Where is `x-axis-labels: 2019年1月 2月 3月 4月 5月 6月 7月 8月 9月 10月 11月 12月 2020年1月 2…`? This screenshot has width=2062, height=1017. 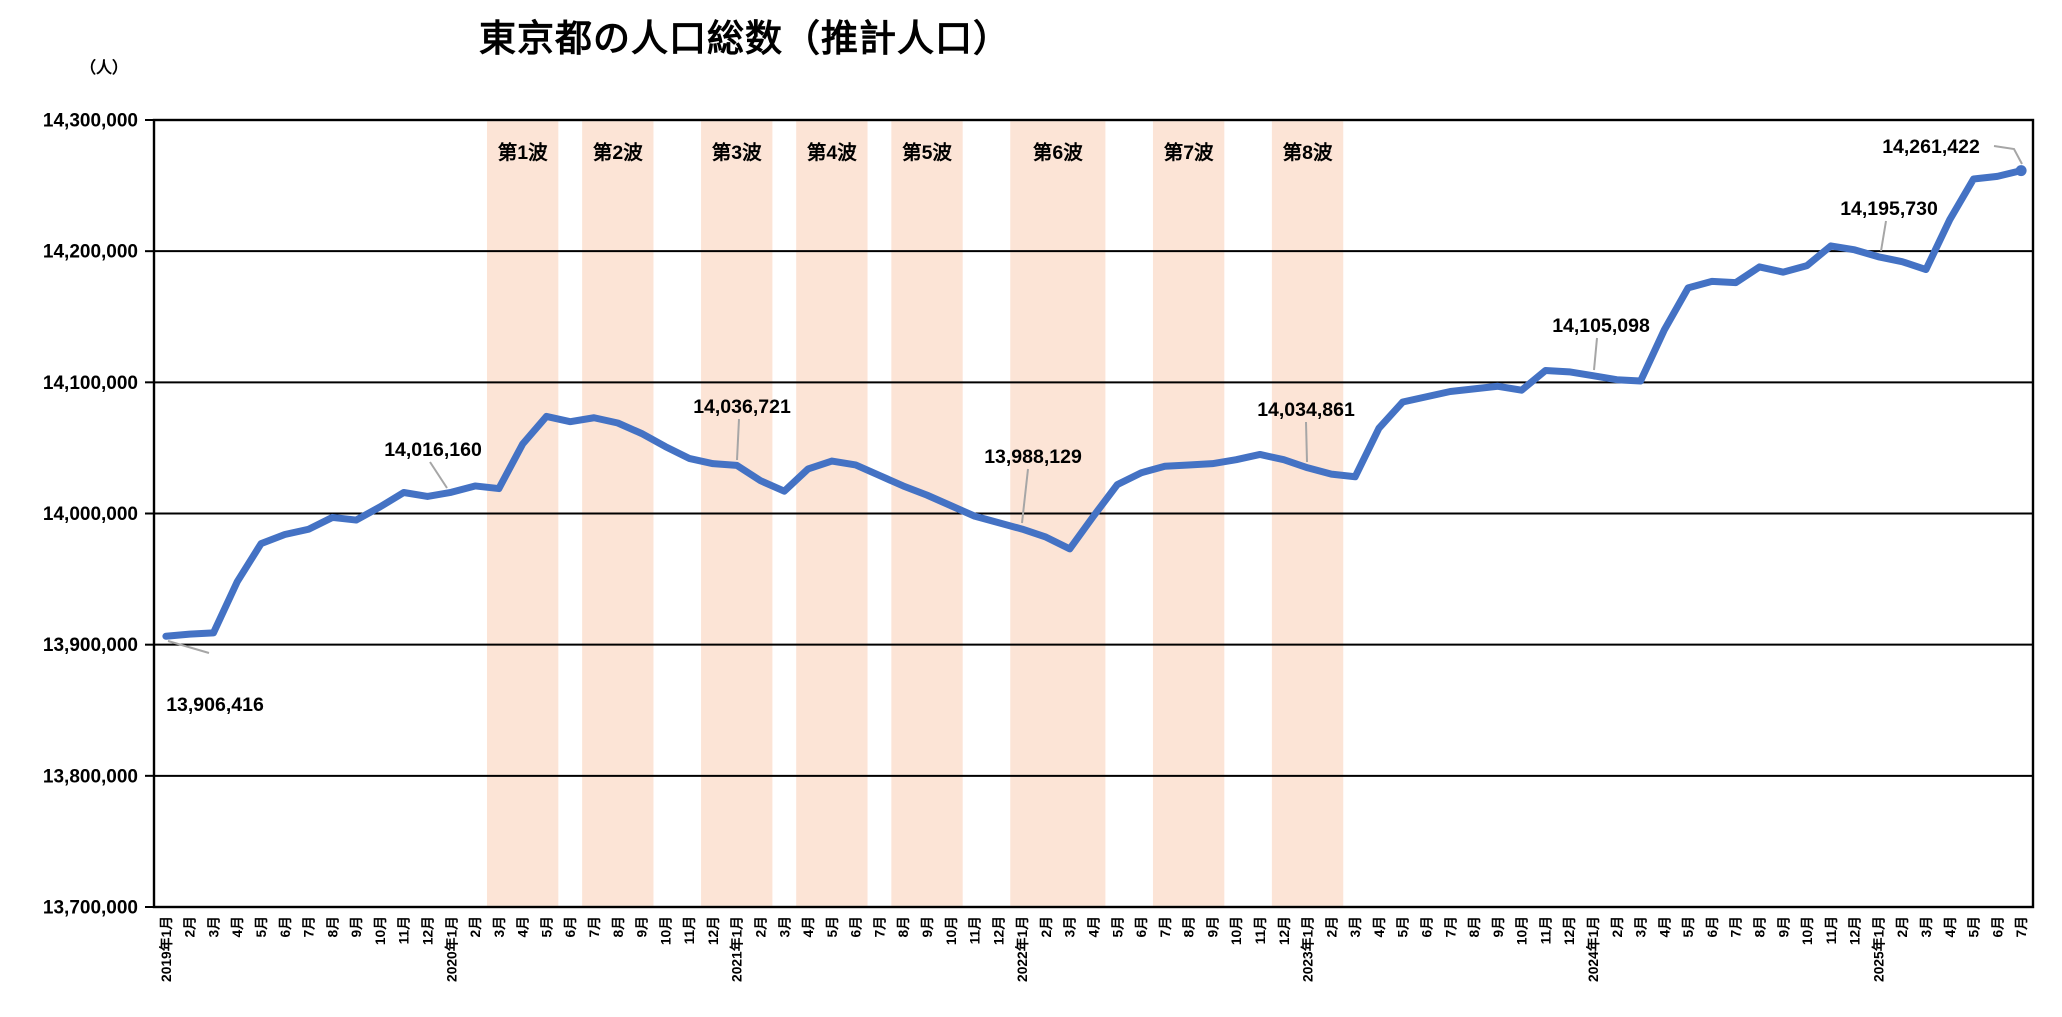
x-axis-labels: 2019年1月 2月 3月 4月 5月 6月 7月 8月 9月 10月 11月 12月 2020年1月 2… is located at coordinates (1093, 949).